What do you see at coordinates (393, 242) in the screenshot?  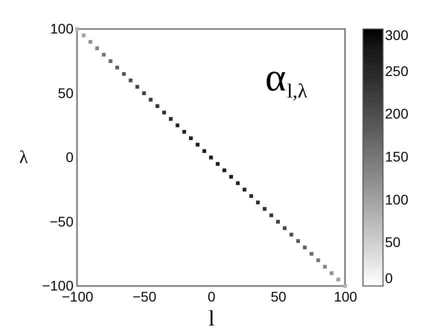 I see `color-bar-label: 50` at bounding box center [393, 242].